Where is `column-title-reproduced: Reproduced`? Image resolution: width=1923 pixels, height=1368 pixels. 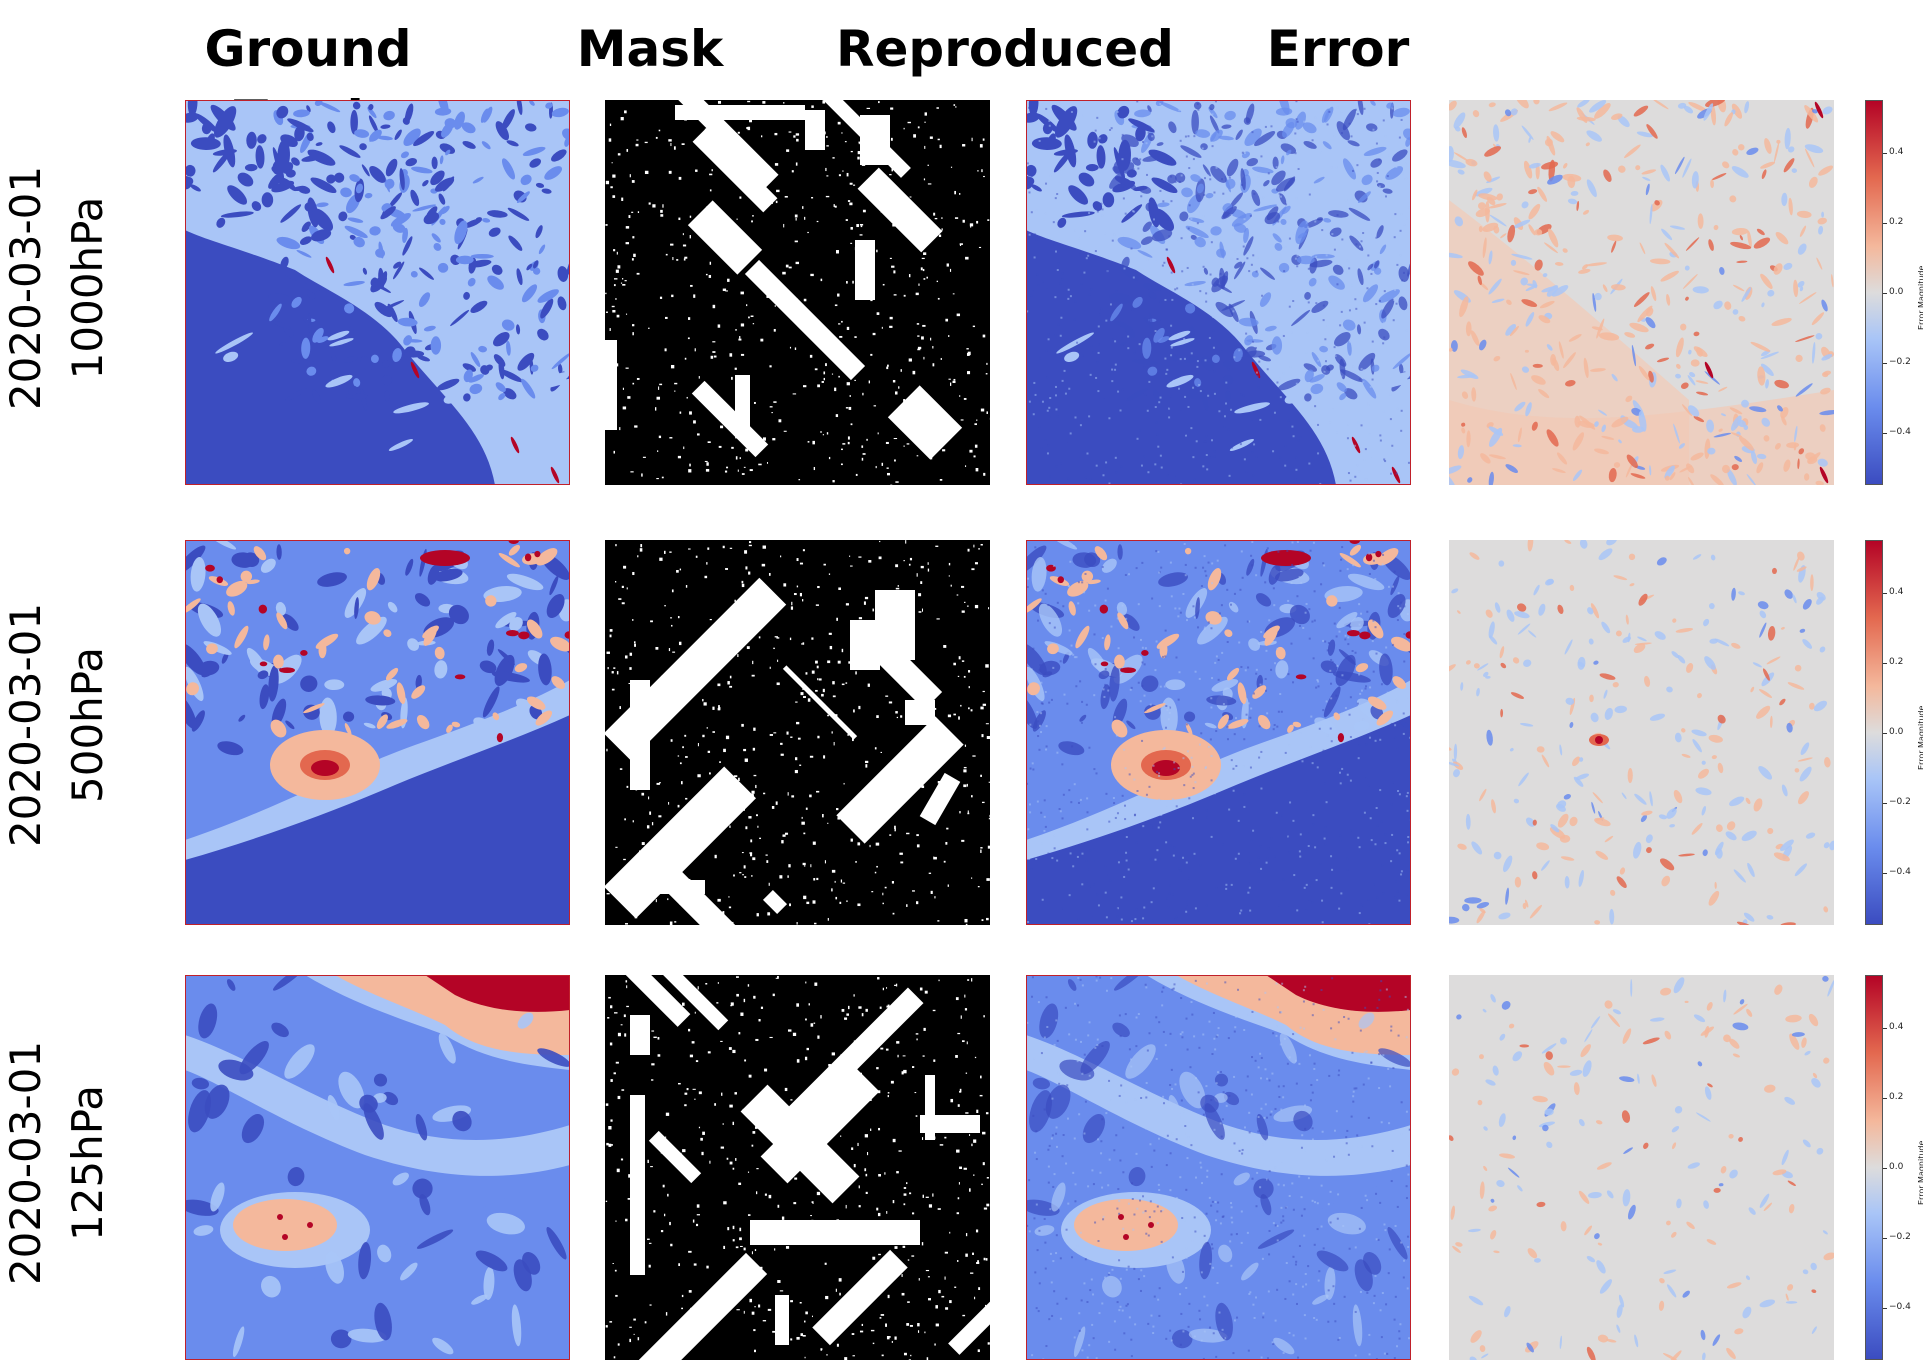 column-title-reproduced: Reproduced is located at coordinates (1005, 49).